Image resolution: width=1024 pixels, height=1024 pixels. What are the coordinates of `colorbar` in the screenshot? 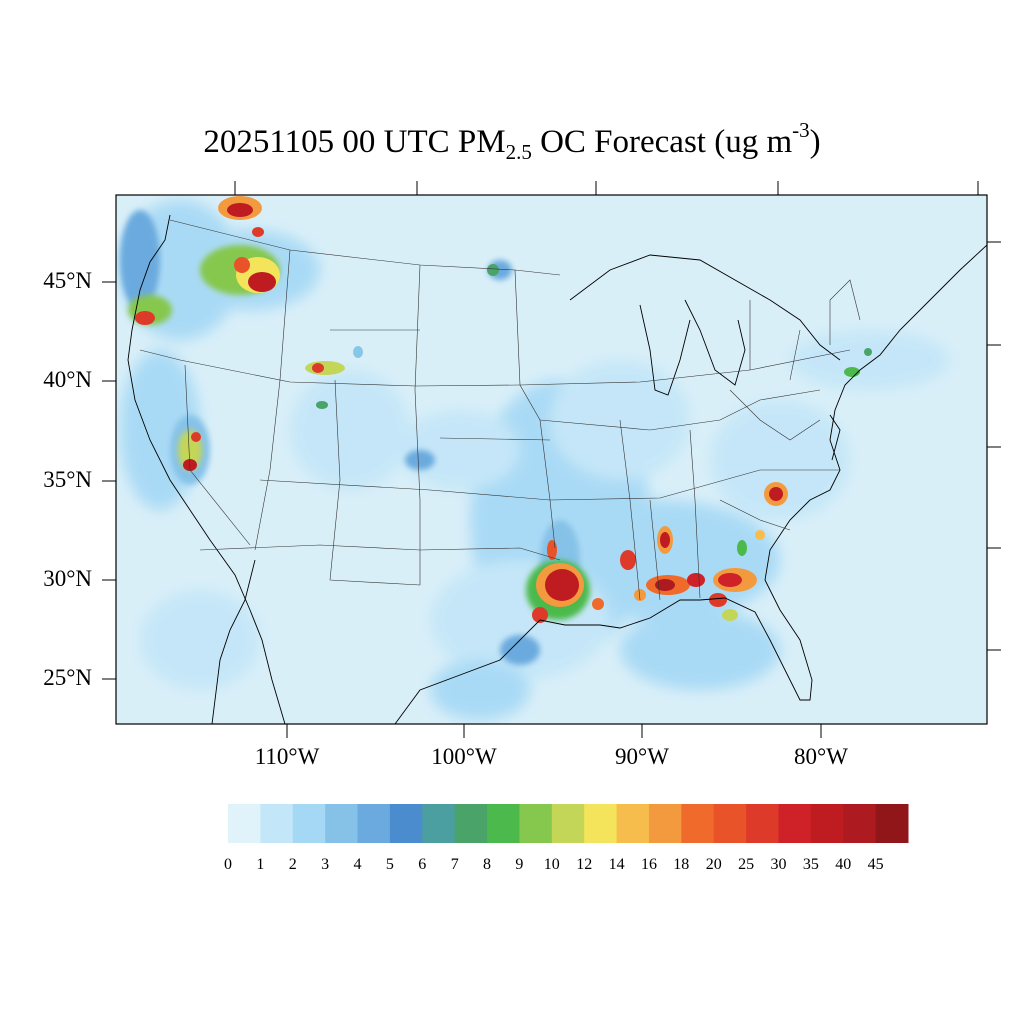 It's located at (568, 823).